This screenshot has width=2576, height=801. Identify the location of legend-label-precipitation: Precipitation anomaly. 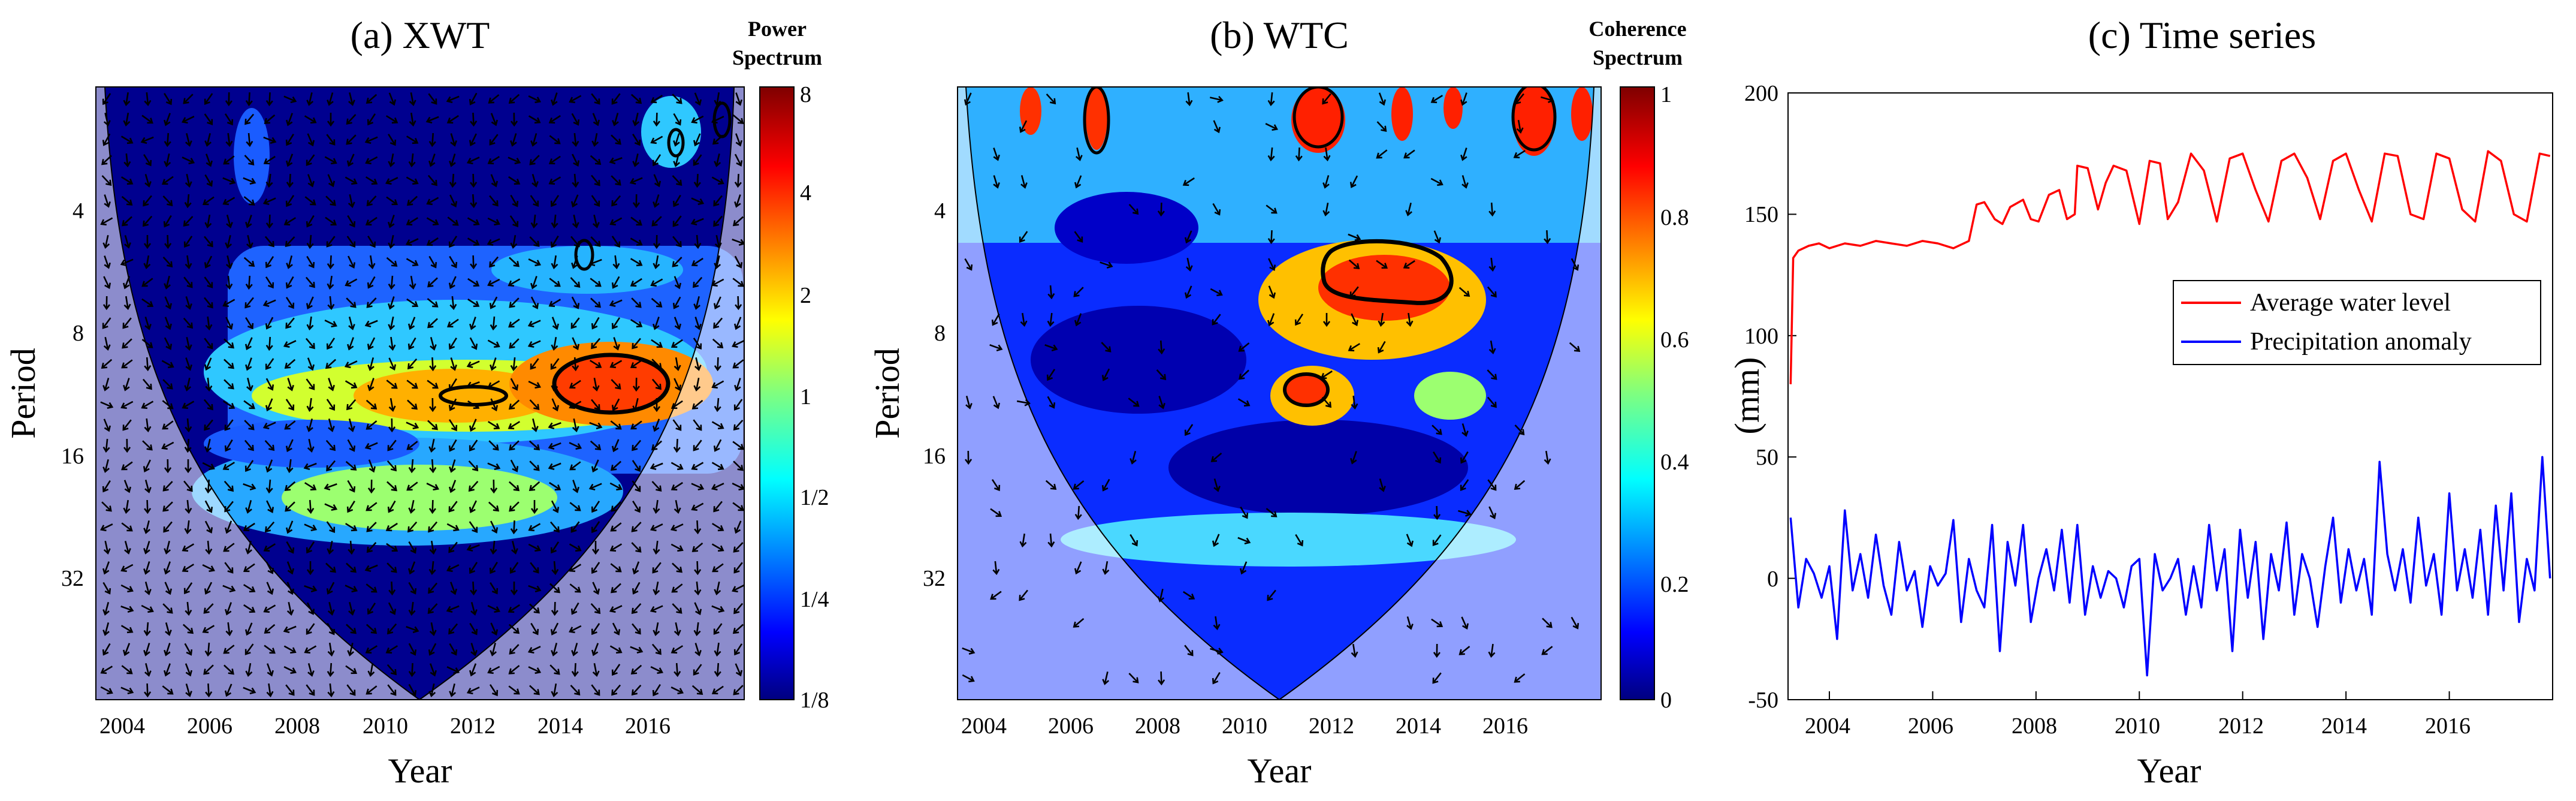
(2361, 342).